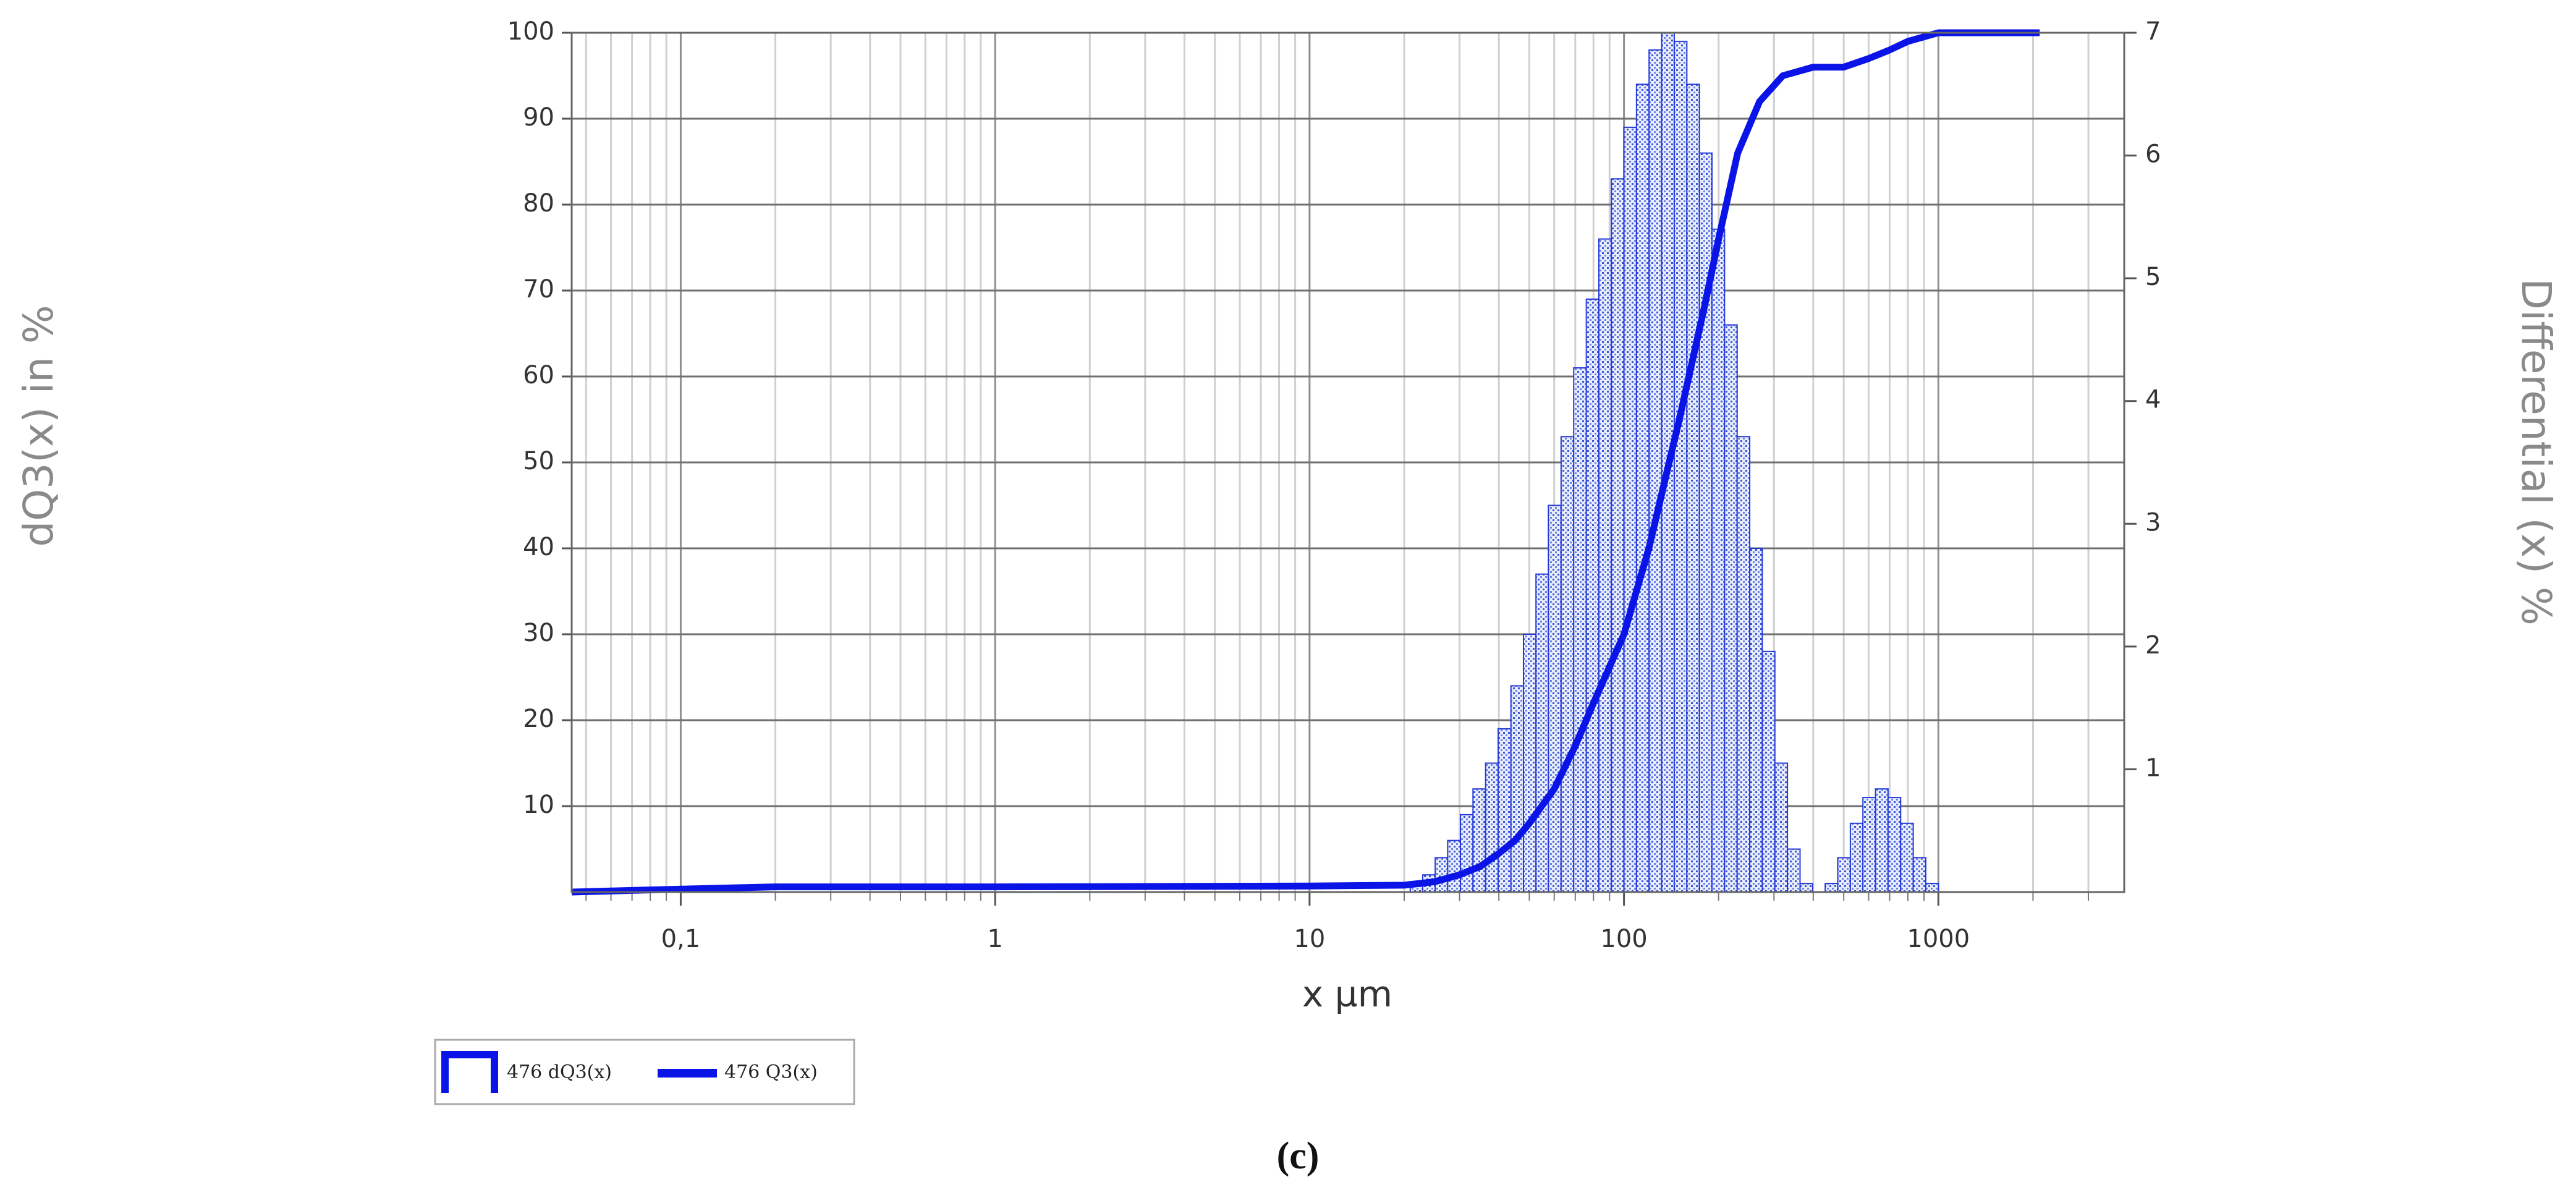 This screenshot has height=1203, width=2576. I want to click on x-tick-label: 0,1, so click(681, 939).